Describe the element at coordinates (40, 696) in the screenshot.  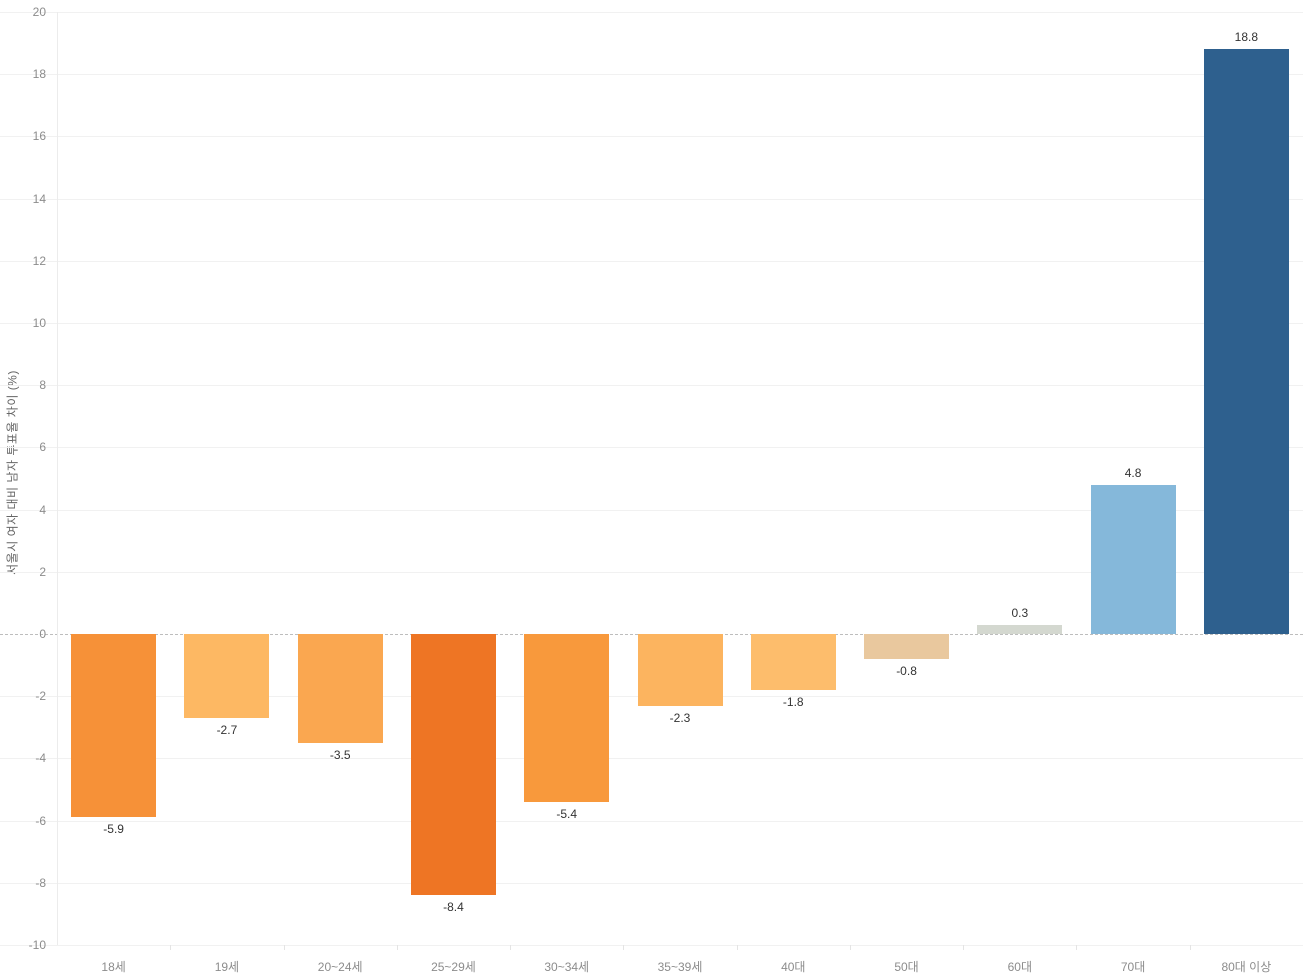
I see `y-tick-label: -2` at that location.